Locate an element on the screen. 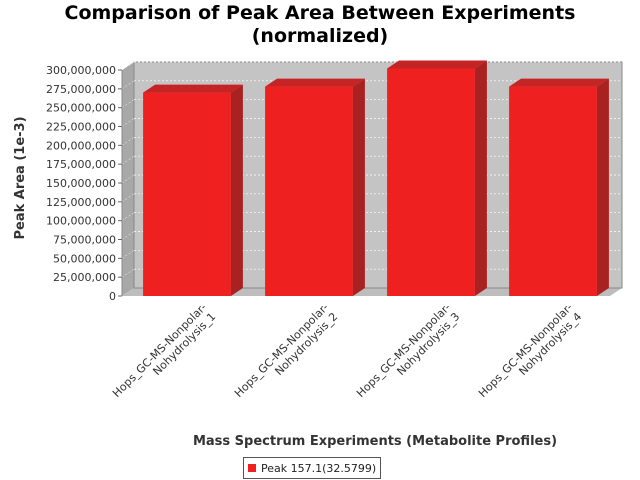 The image size is (640, 480). y-tick-label: 150,000,000 is located at coordinates (81, 183).